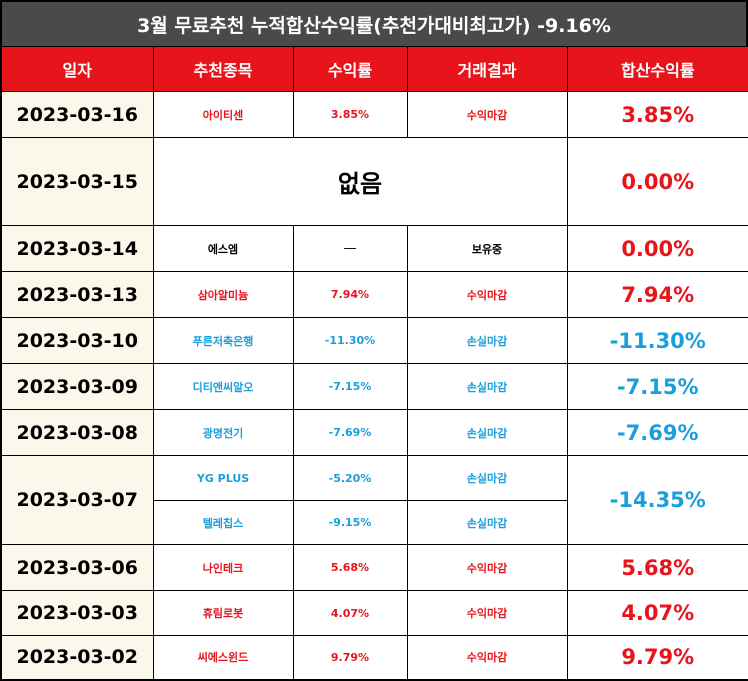 This screenshot has width=748, height=681. I want to click on row-total: 5.68%, so click(657, 567).